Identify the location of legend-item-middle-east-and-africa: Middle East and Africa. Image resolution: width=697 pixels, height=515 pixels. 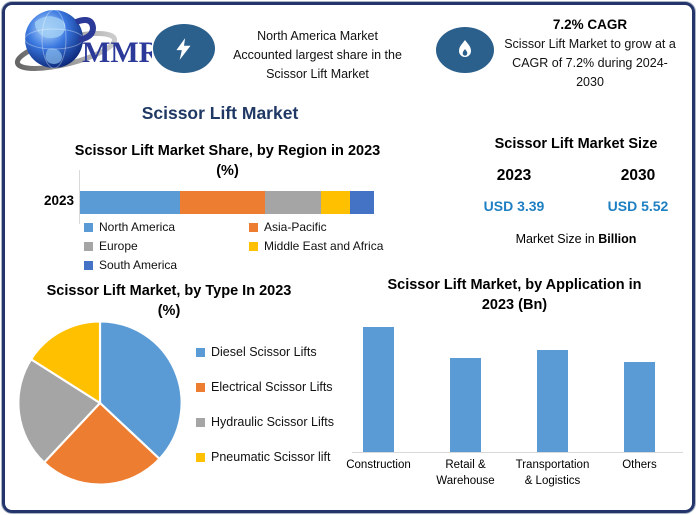
(319, 246).